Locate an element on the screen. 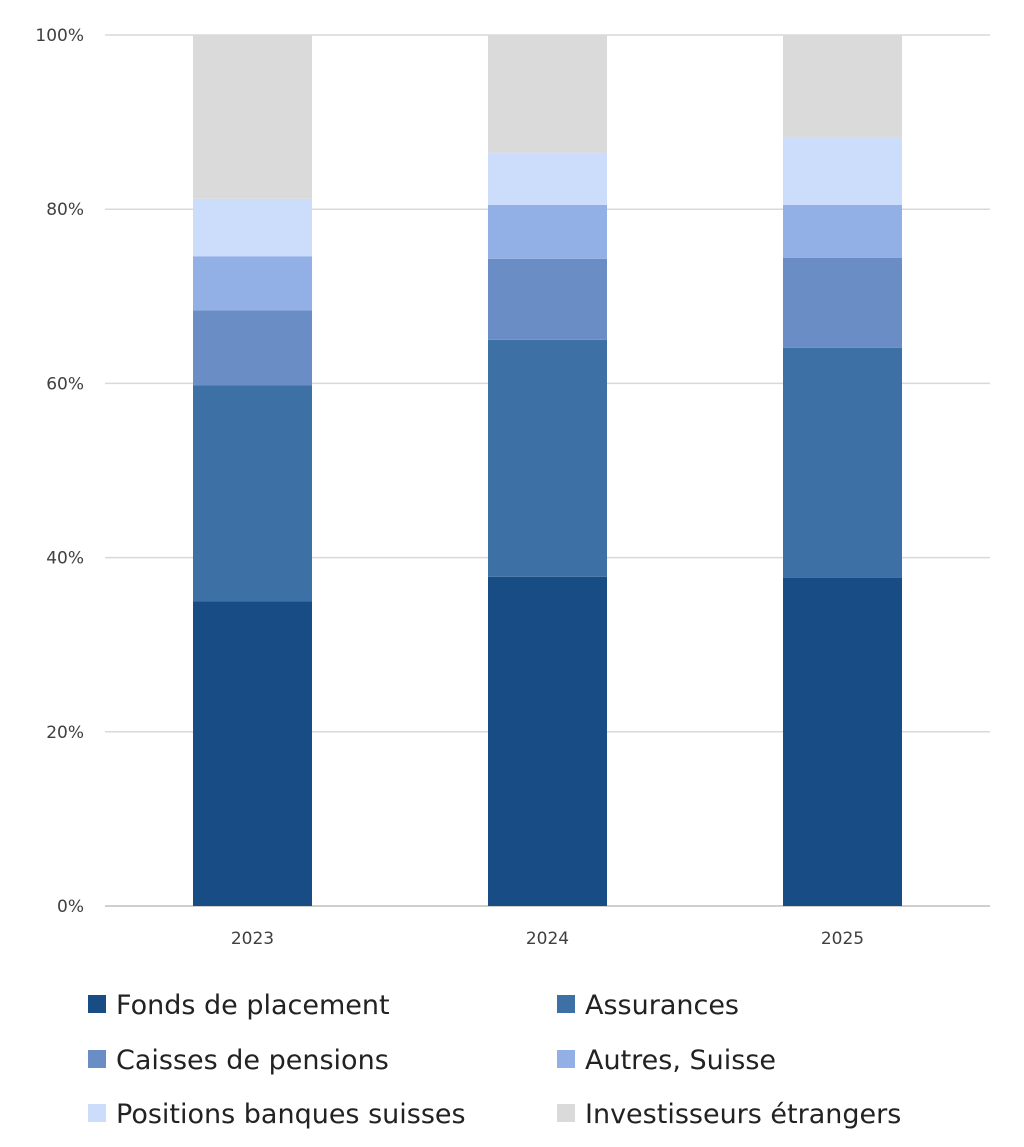 This screenshot has height=1147, width=1024. bar-2023-fonds-de-placement is located at coordinates (252, 753).